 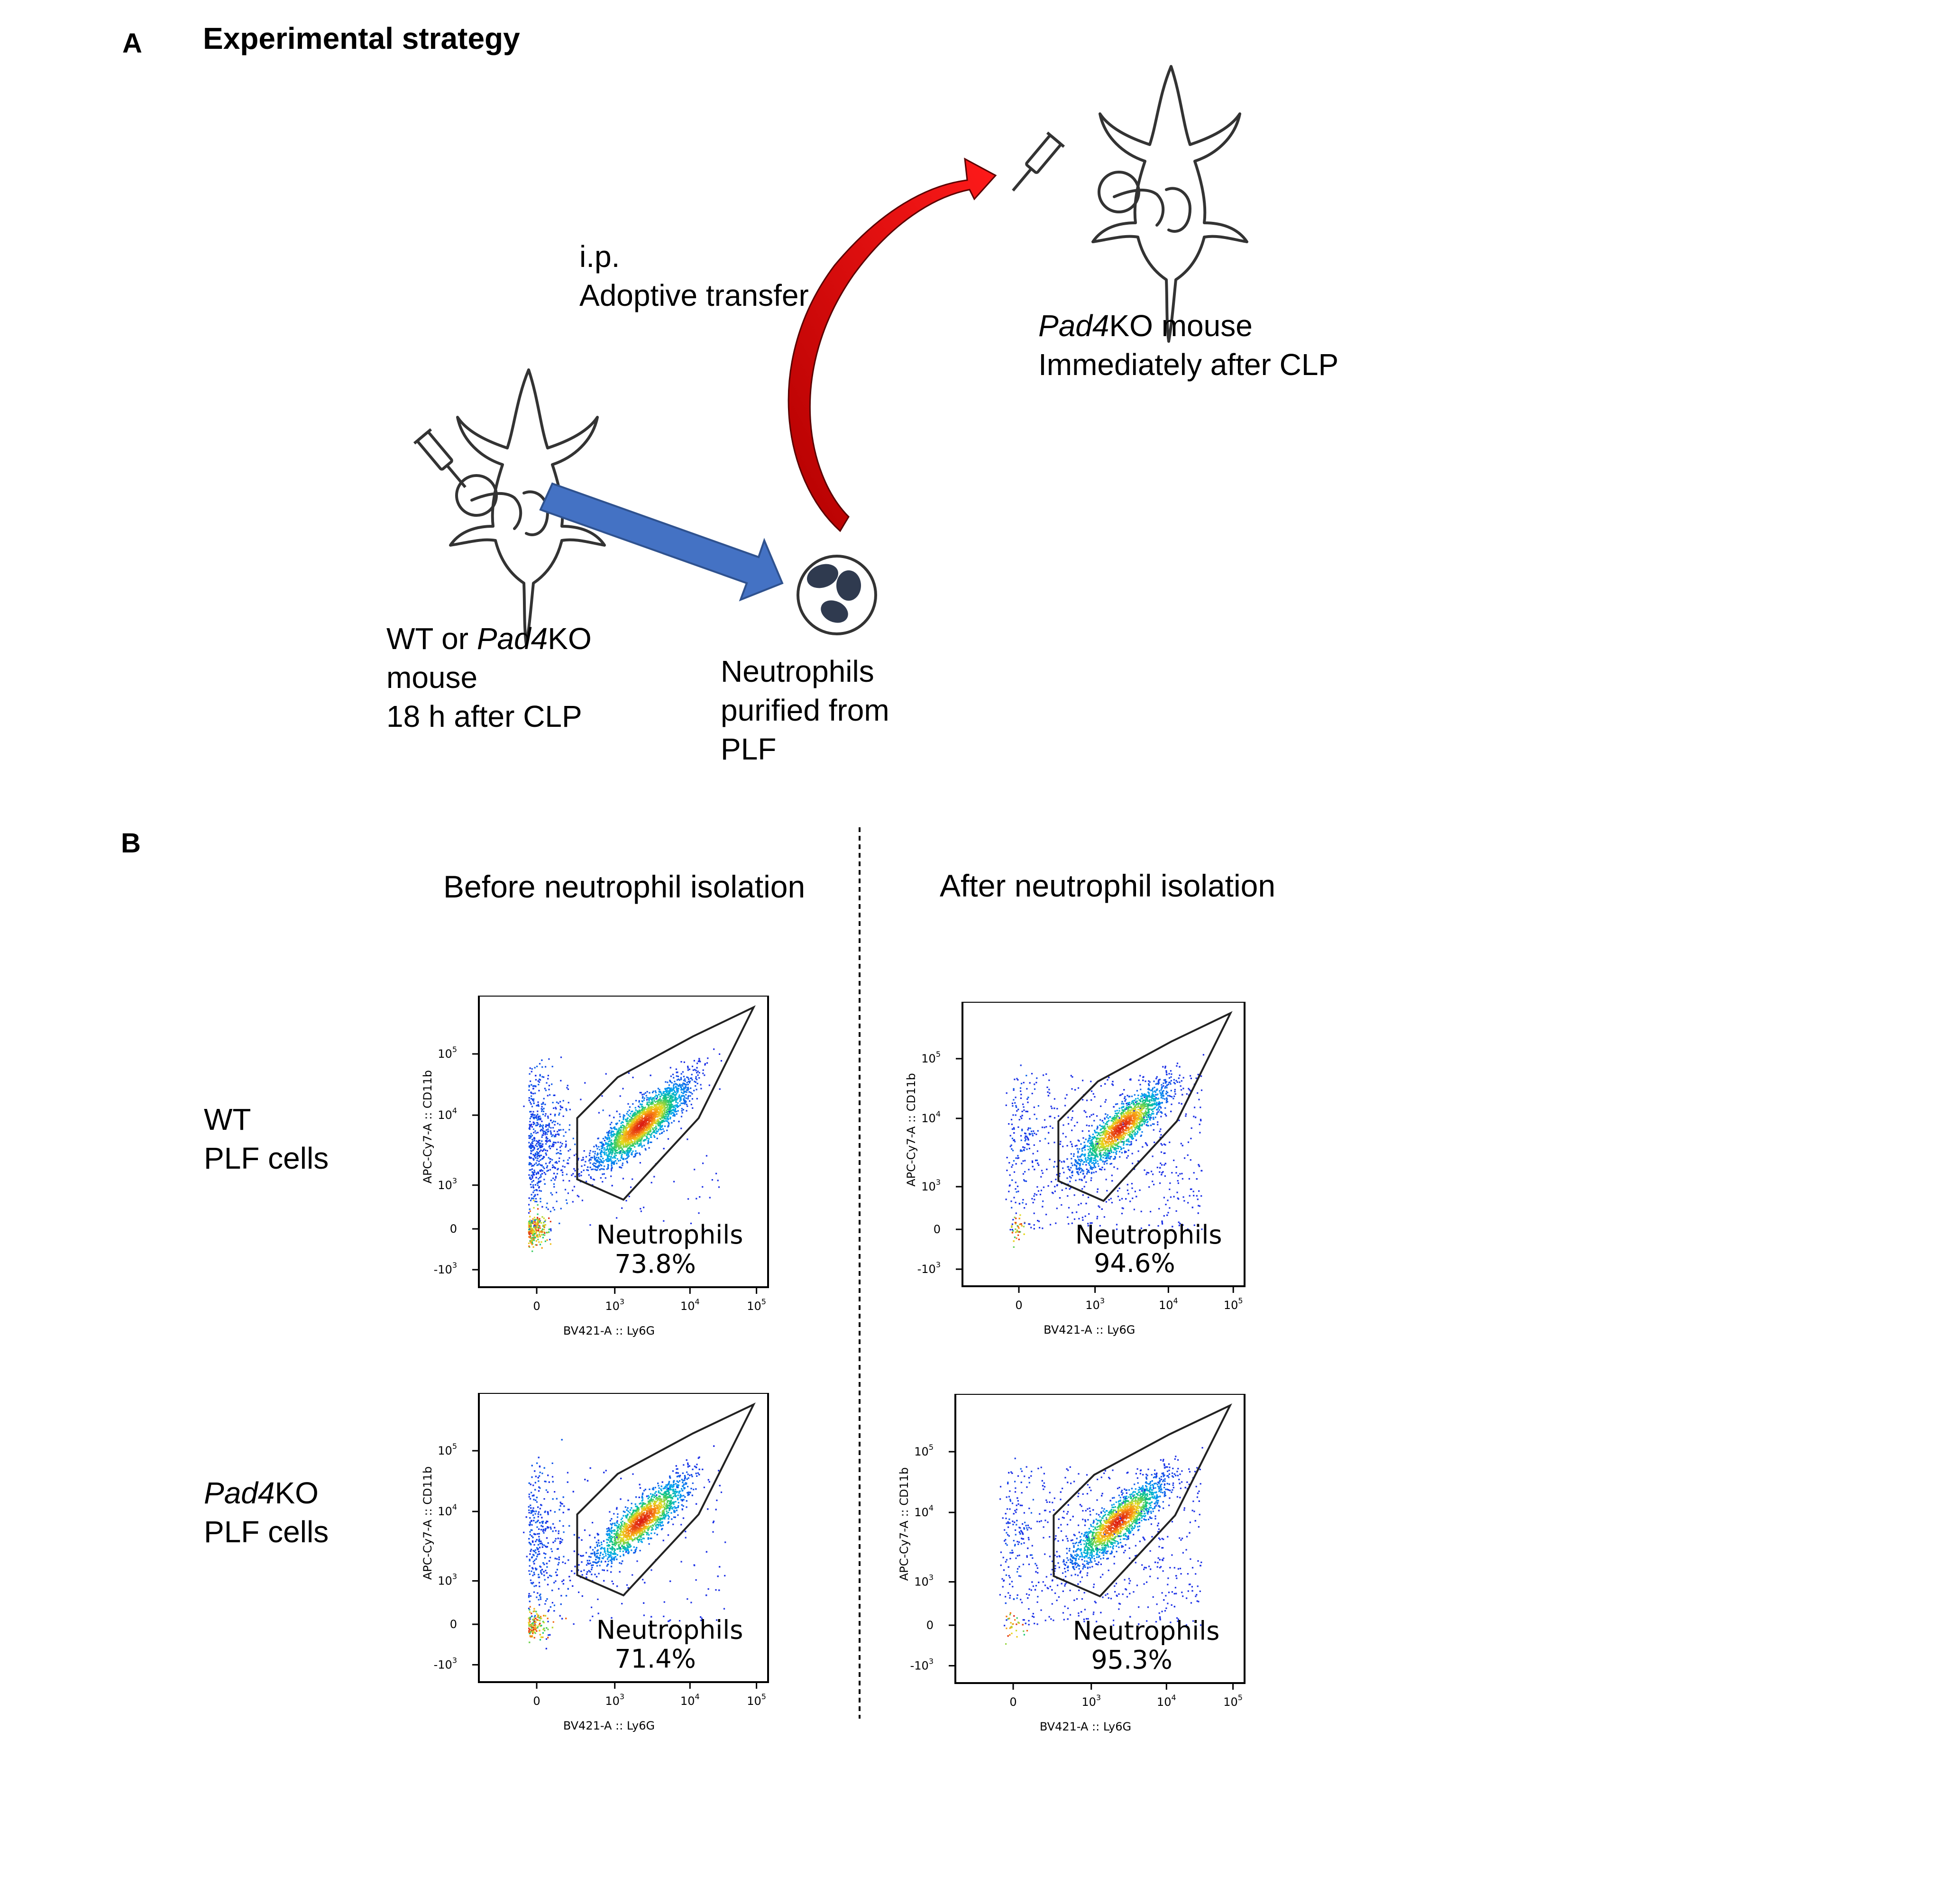 What do you see at coordinates (1131, 1660) in the screenshot?
I see `gate-percentage: 95.3%` at bounding box center [1131, 1660].